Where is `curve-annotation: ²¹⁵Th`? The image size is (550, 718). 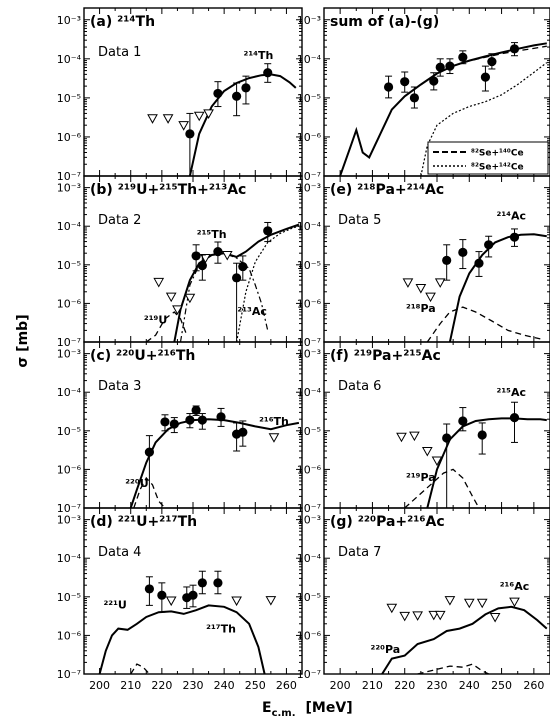 curve-annotation: ²¹⁵Th is located at coordinates (212, 234).